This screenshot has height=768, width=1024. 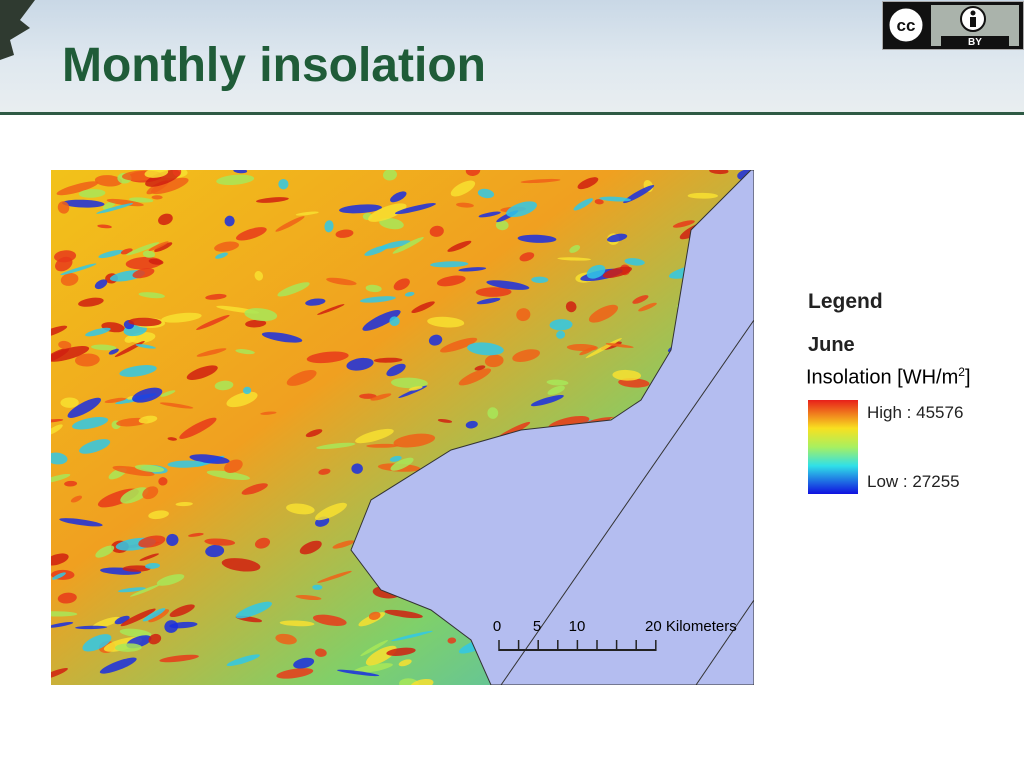 What do you see at coordinates (961, 372) in the screenshot?
I see `quantity-superscript: 2` at bounding box center [961, 372].